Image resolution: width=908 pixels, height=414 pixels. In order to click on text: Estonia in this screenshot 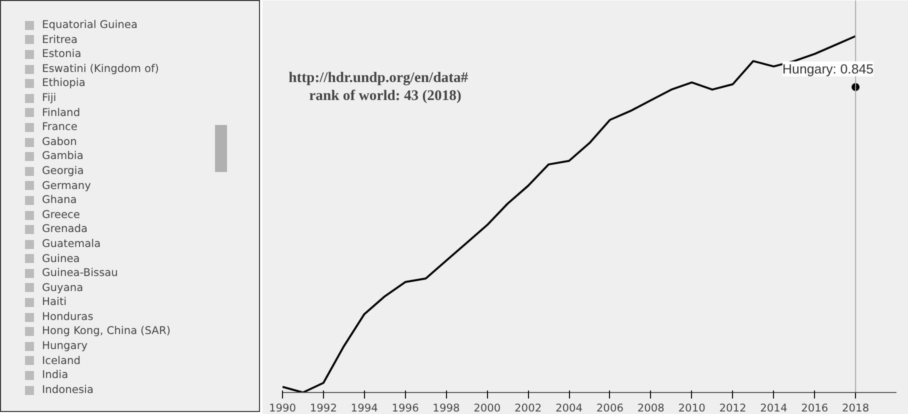, I will do `click(62, 53)`.